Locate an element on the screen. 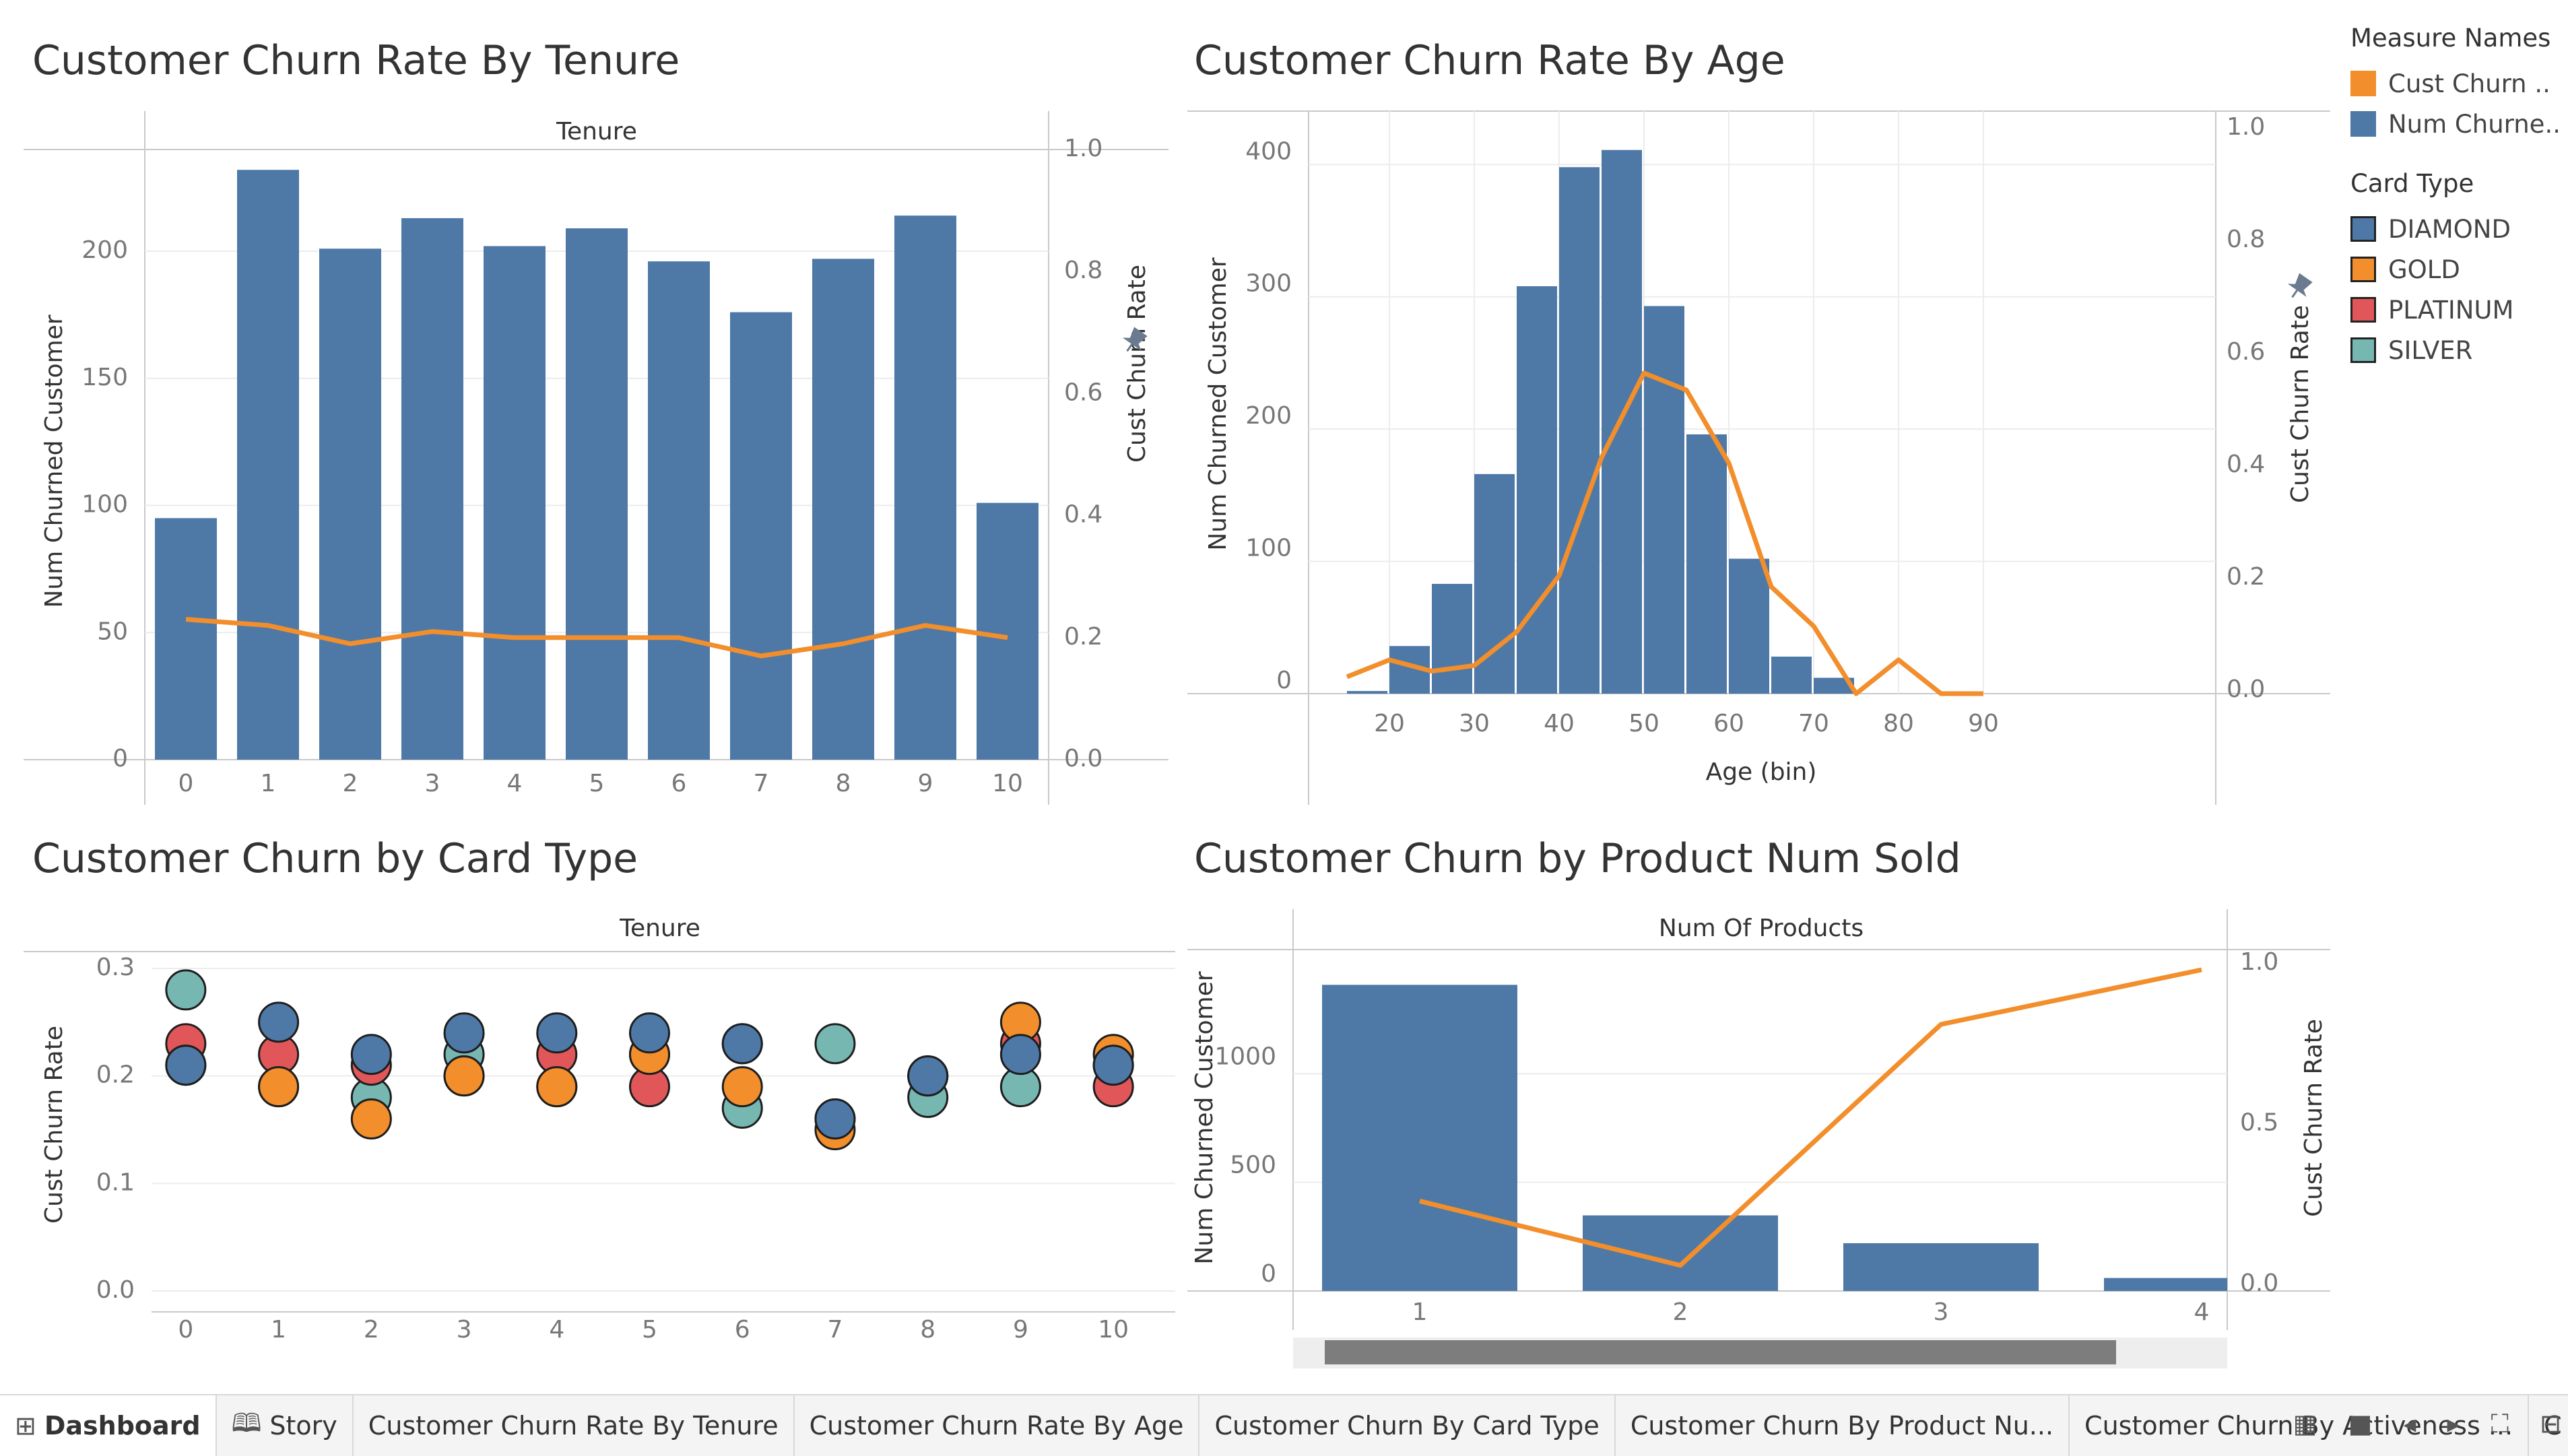 The height and width of the screenshot is (1456, 2568). product-chart-title: Customer Churn by Product Num Sold is located at coordinates (1577, 859).